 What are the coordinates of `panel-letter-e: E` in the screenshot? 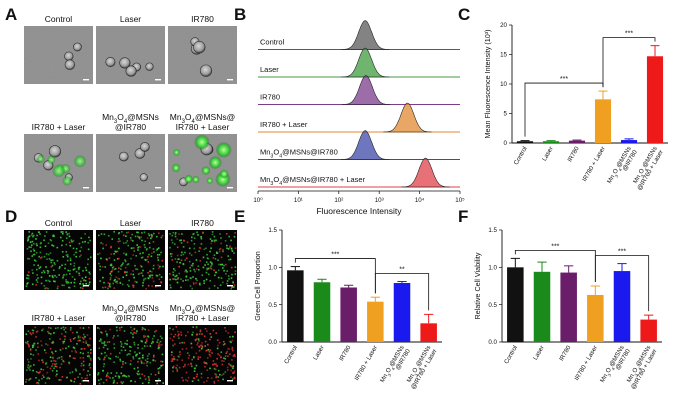 It's located at (239, 216).